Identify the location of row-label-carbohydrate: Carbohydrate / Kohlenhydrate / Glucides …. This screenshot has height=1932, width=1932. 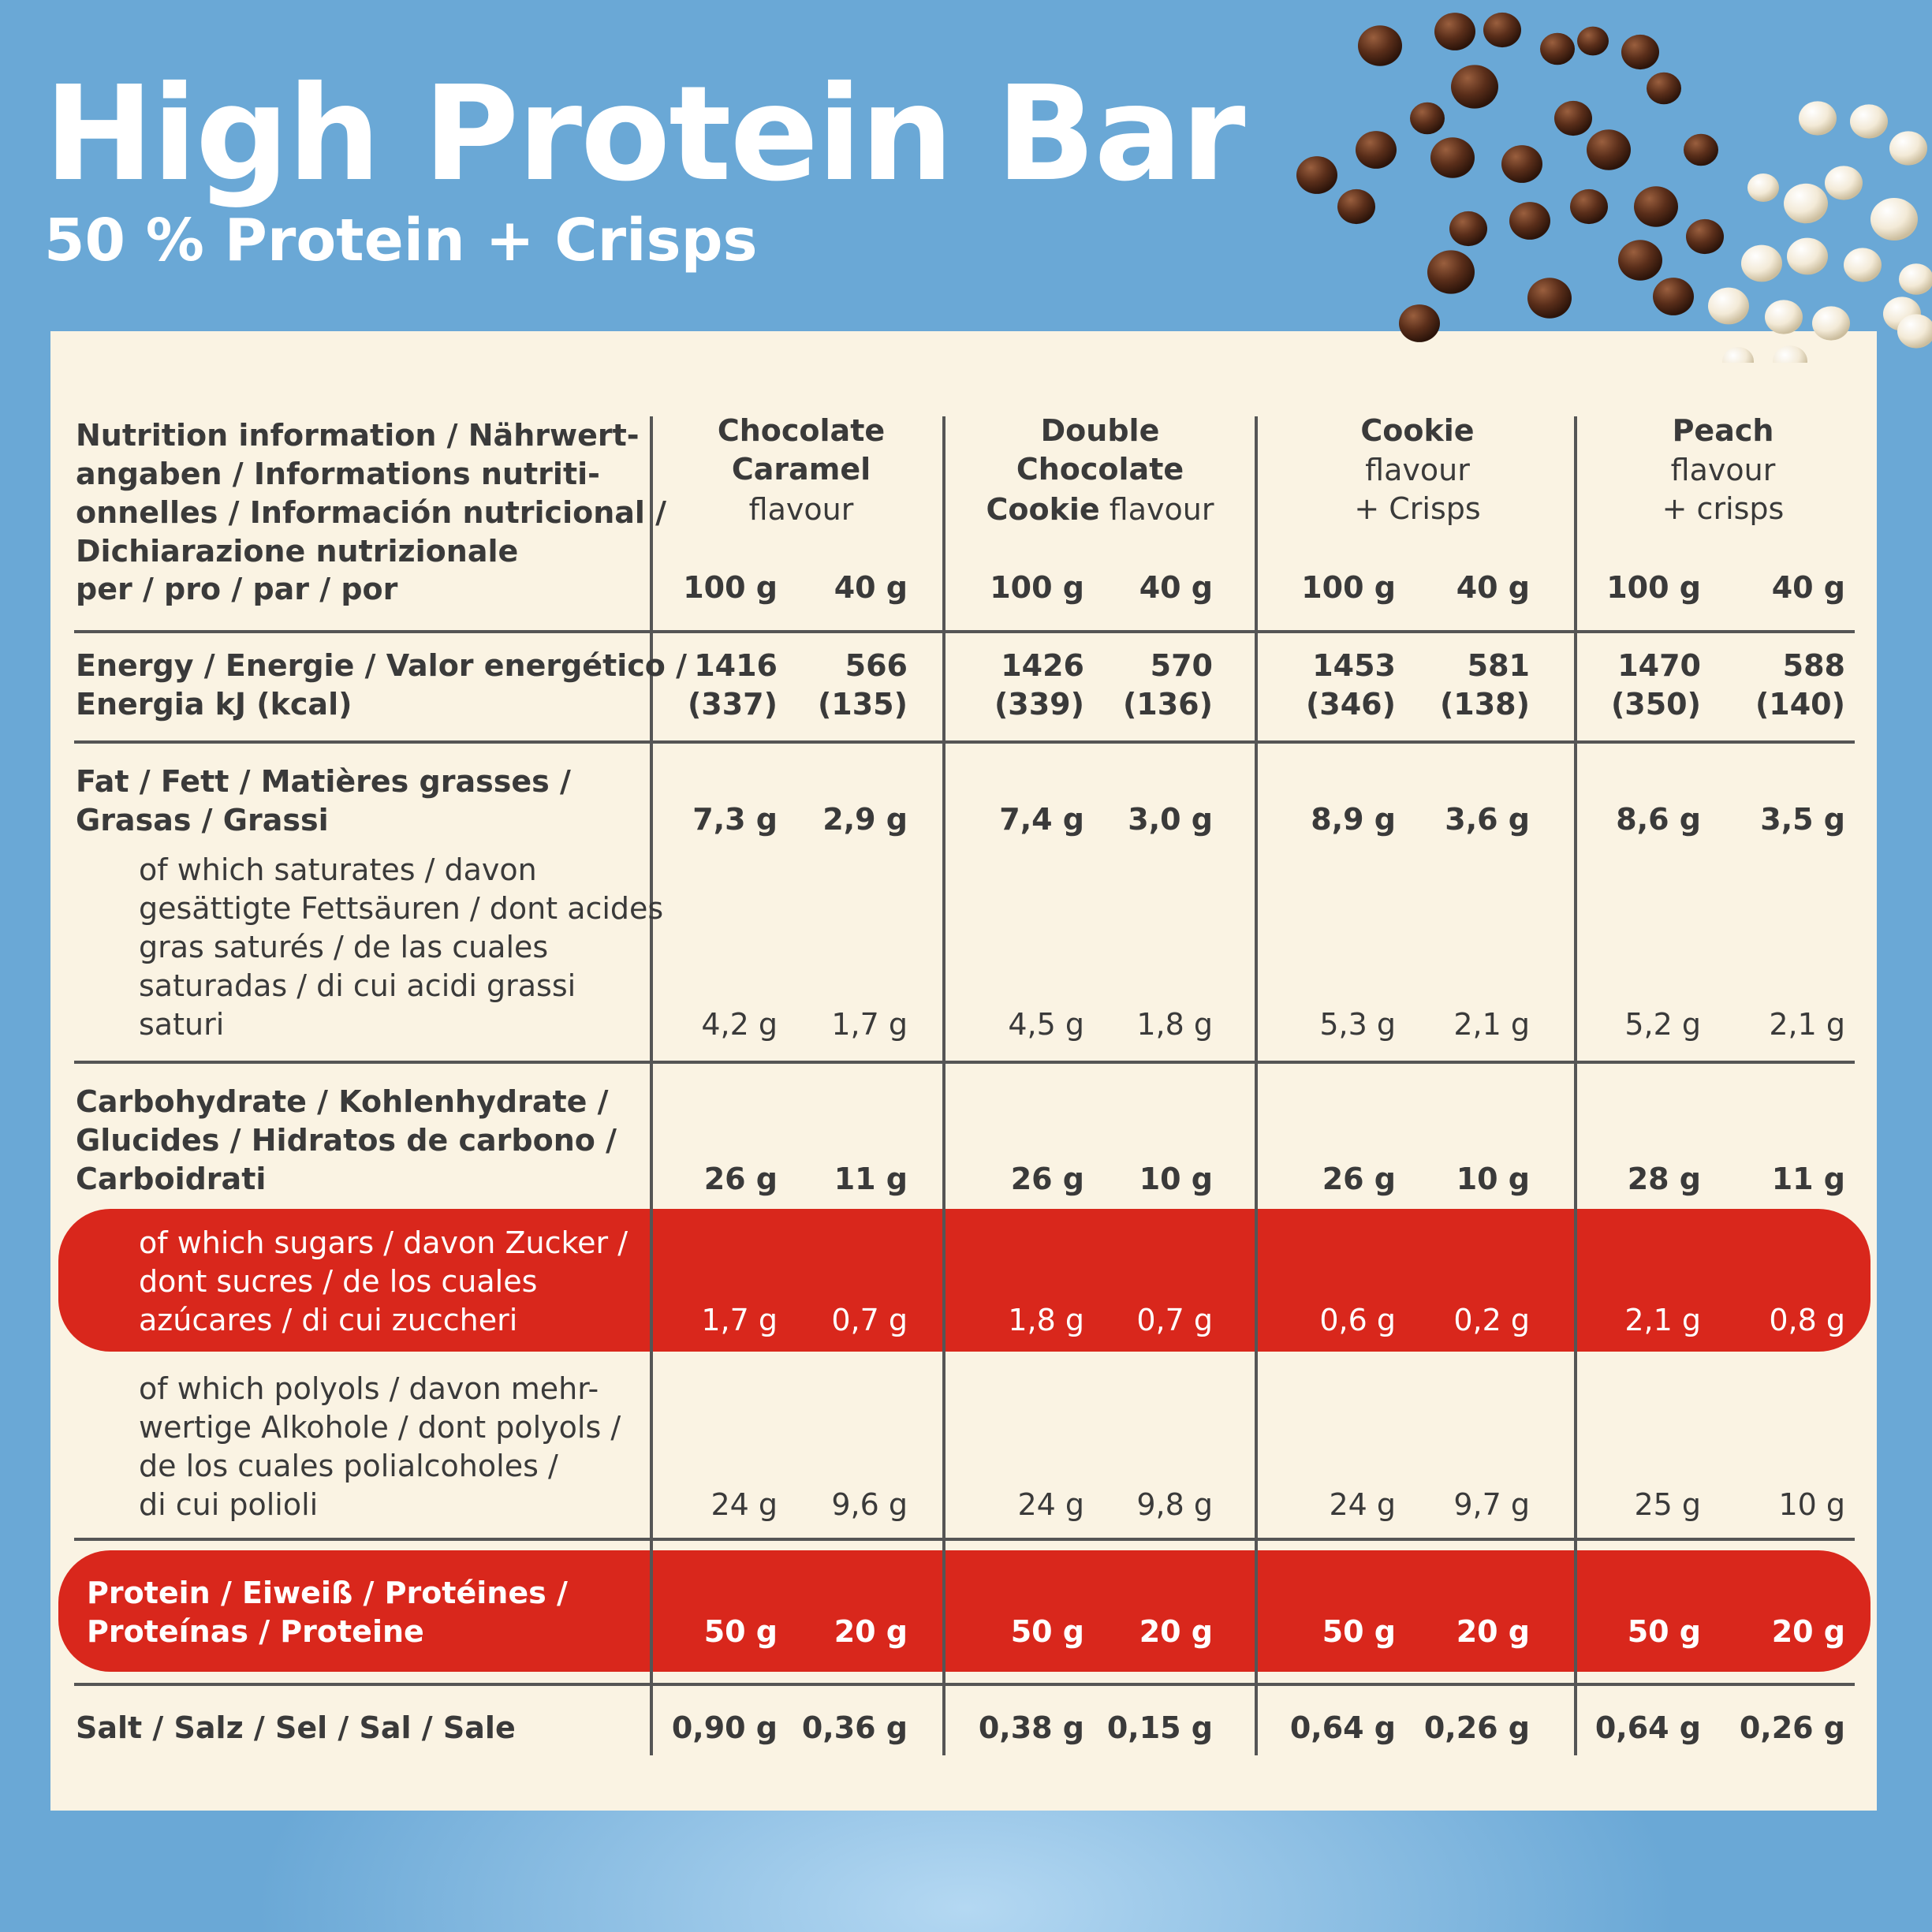
(346, 1140).